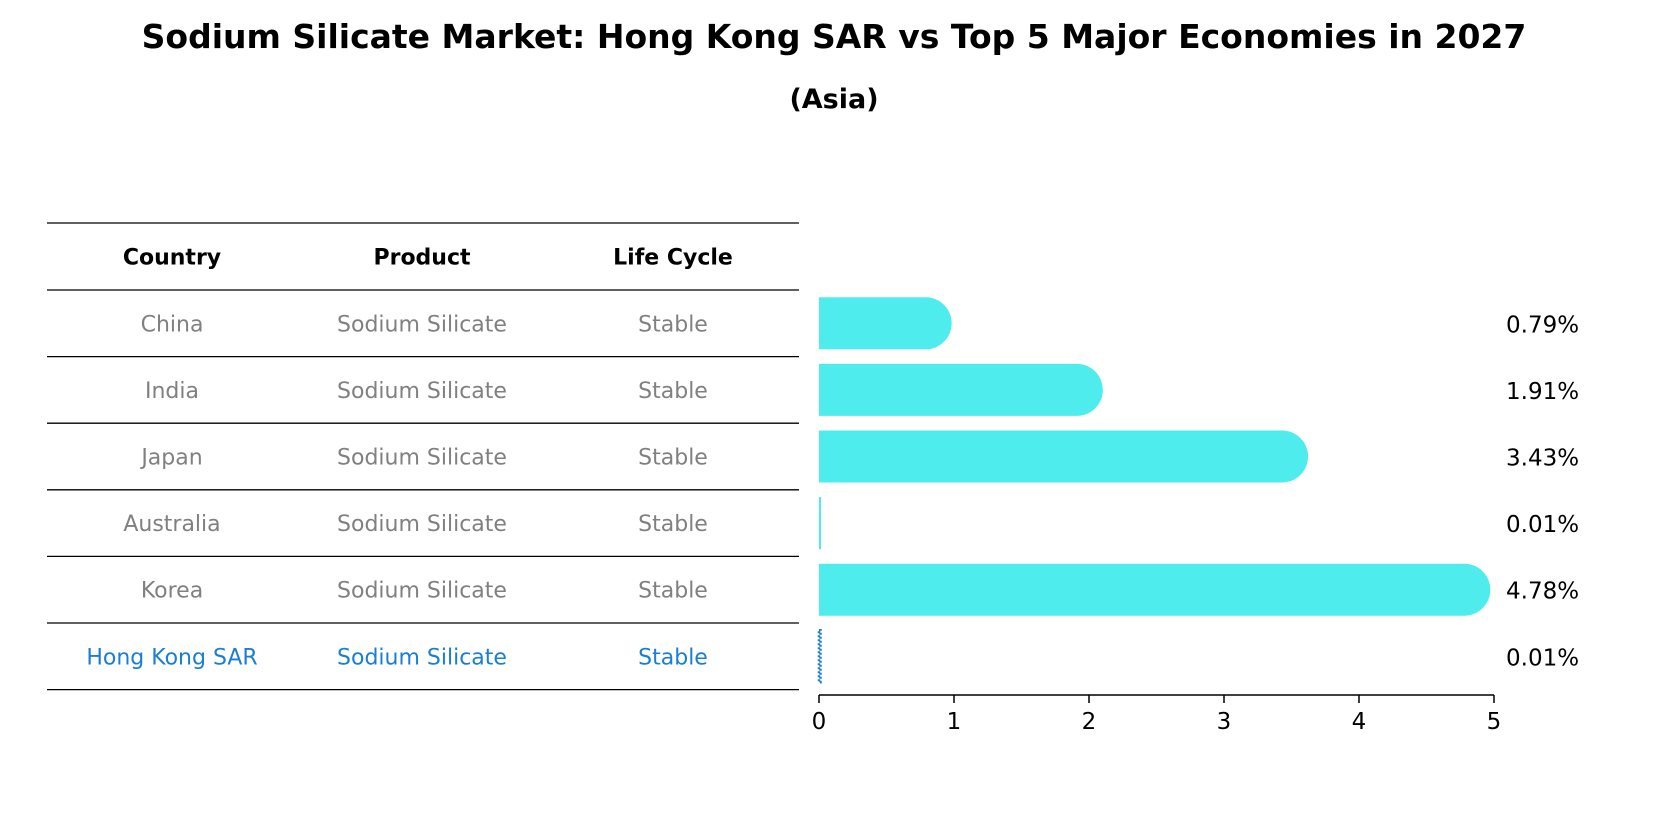 This screenshot has width=1669, height=823. I want to click on bar-value-label: 4.78%, so click(1542, 592).